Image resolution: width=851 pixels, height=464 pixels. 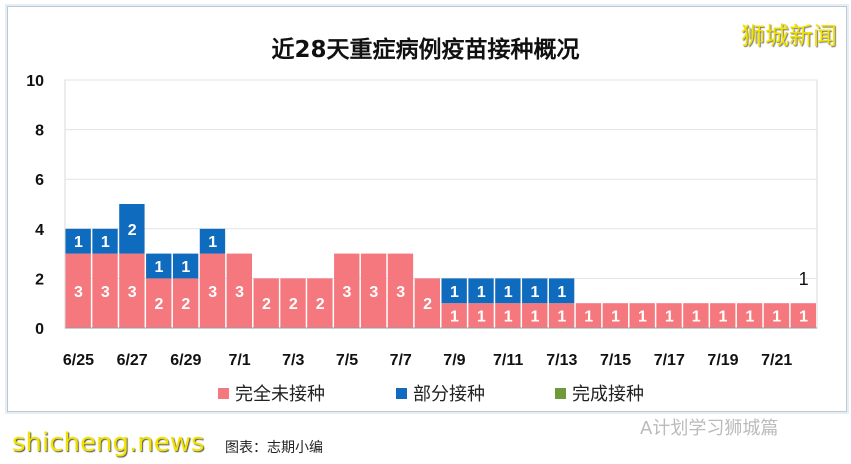 I want to click on x-tick-label: 6/25, so click(x=78, y=360).